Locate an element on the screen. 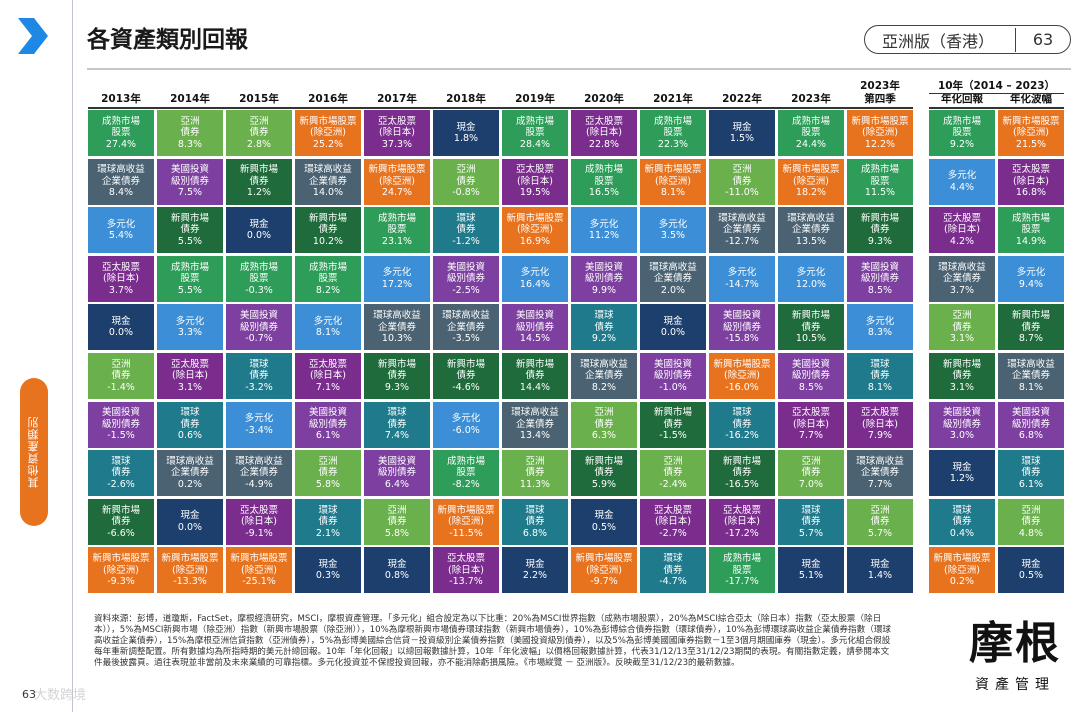  asset-return-value: 8.5% is located at coordinates (811, 387).